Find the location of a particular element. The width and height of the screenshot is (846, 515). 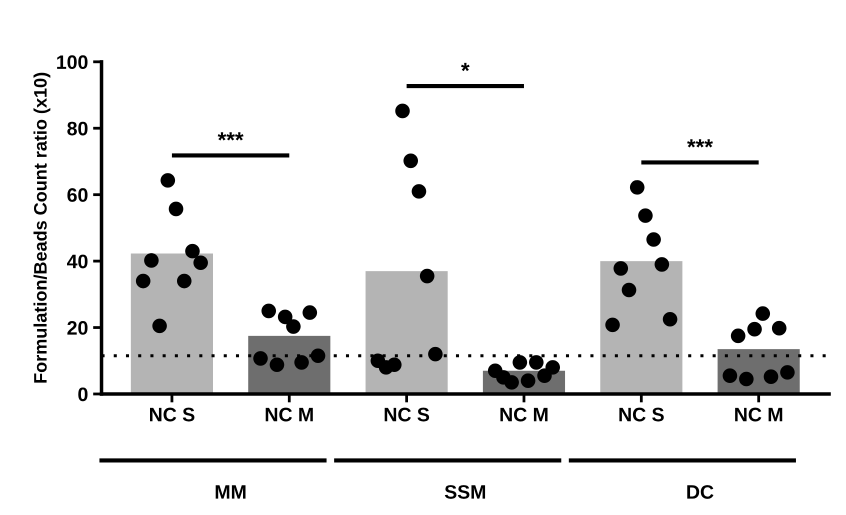

text: MM is located at coordinates (231, 492).